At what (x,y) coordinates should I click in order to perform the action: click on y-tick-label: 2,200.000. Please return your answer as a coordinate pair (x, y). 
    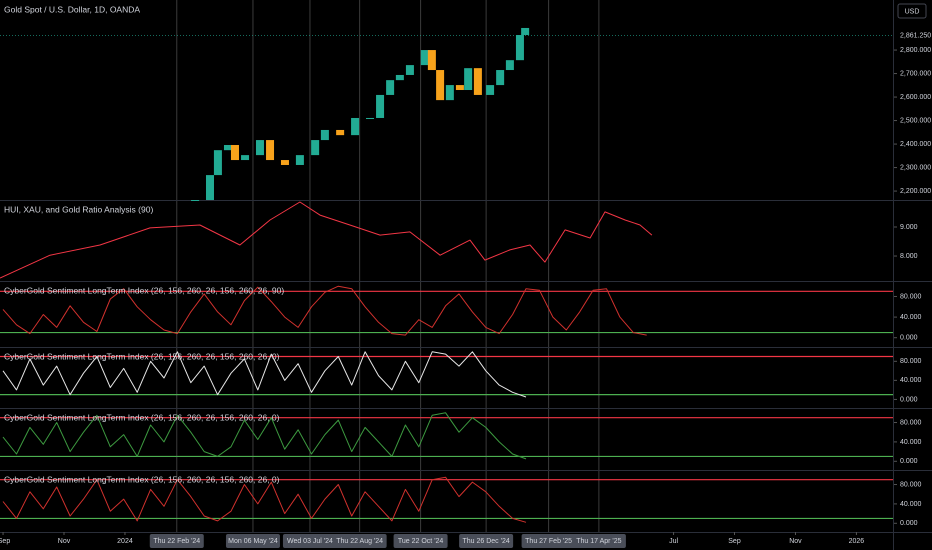
    Looking at the image, I should click on (915, 191).